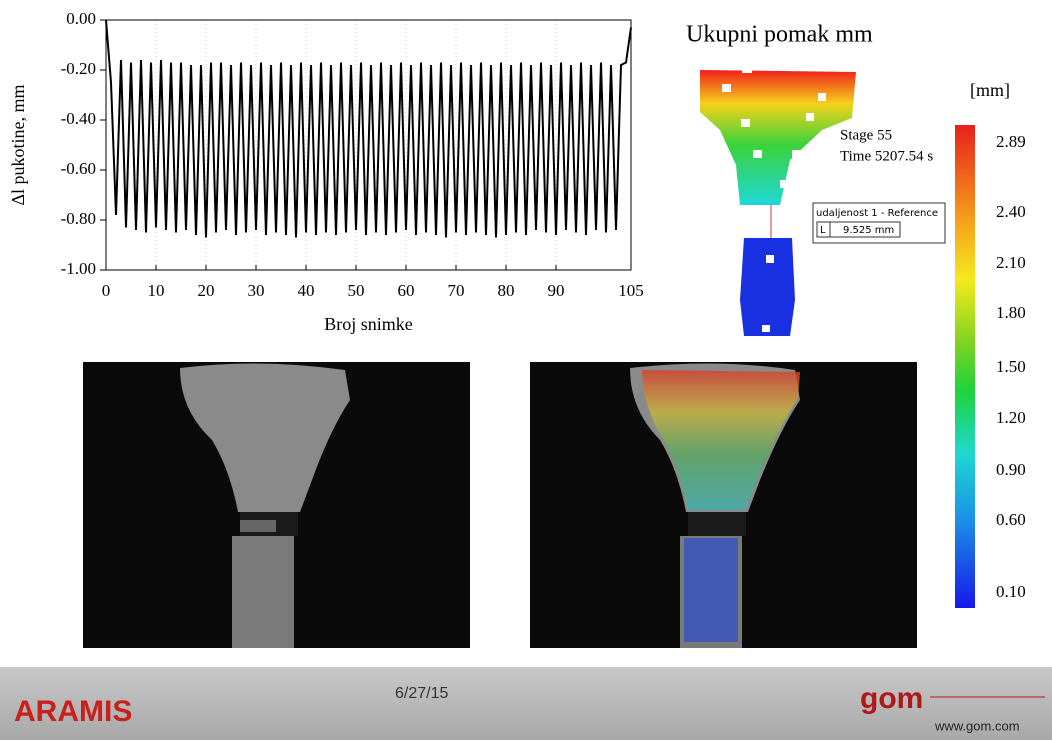 The image size is (1052, 740). What do you see at coordinates (81, 18) in the screenshot?
I see `y-tick-label: 0.00` at bounding box center [81, 18].